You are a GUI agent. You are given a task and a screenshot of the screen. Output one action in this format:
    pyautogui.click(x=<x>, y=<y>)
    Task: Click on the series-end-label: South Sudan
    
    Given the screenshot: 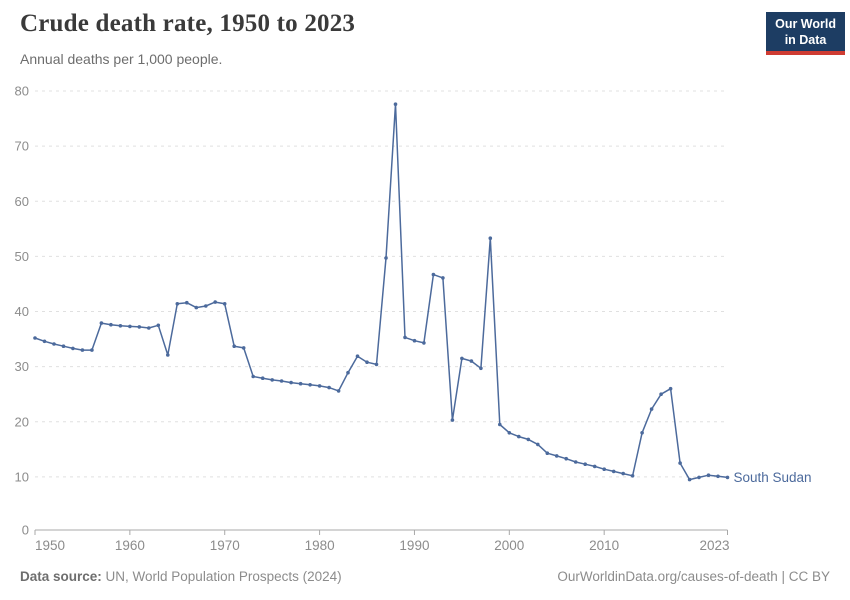 What is the action you would take?
    pyautogui.click(x=773, y=477)
    